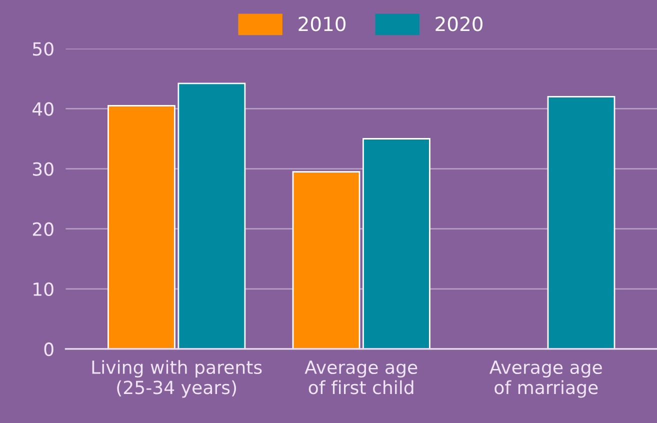  I want to click on x-tick-label: Average age of first child, so click(361, 377).